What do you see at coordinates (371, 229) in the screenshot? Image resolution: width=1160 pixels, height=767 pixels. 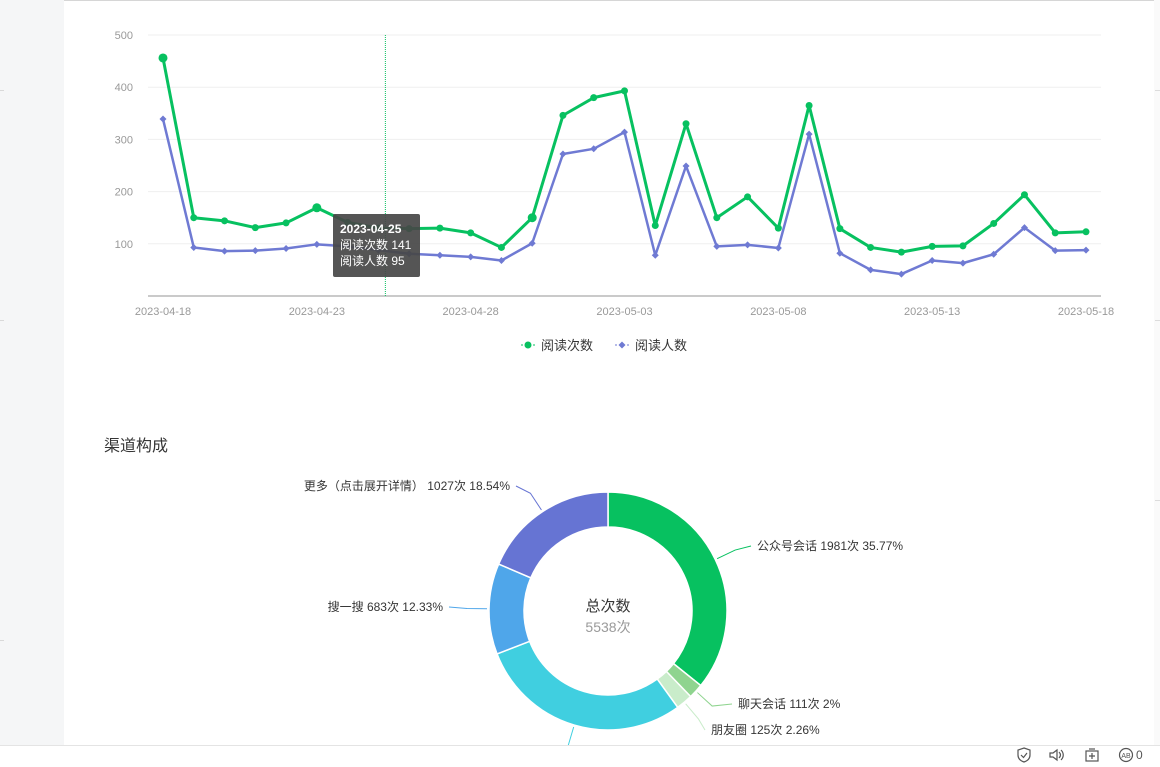 I see `tooltip-date: 2023-04-25` at bounding box center [371, 229].